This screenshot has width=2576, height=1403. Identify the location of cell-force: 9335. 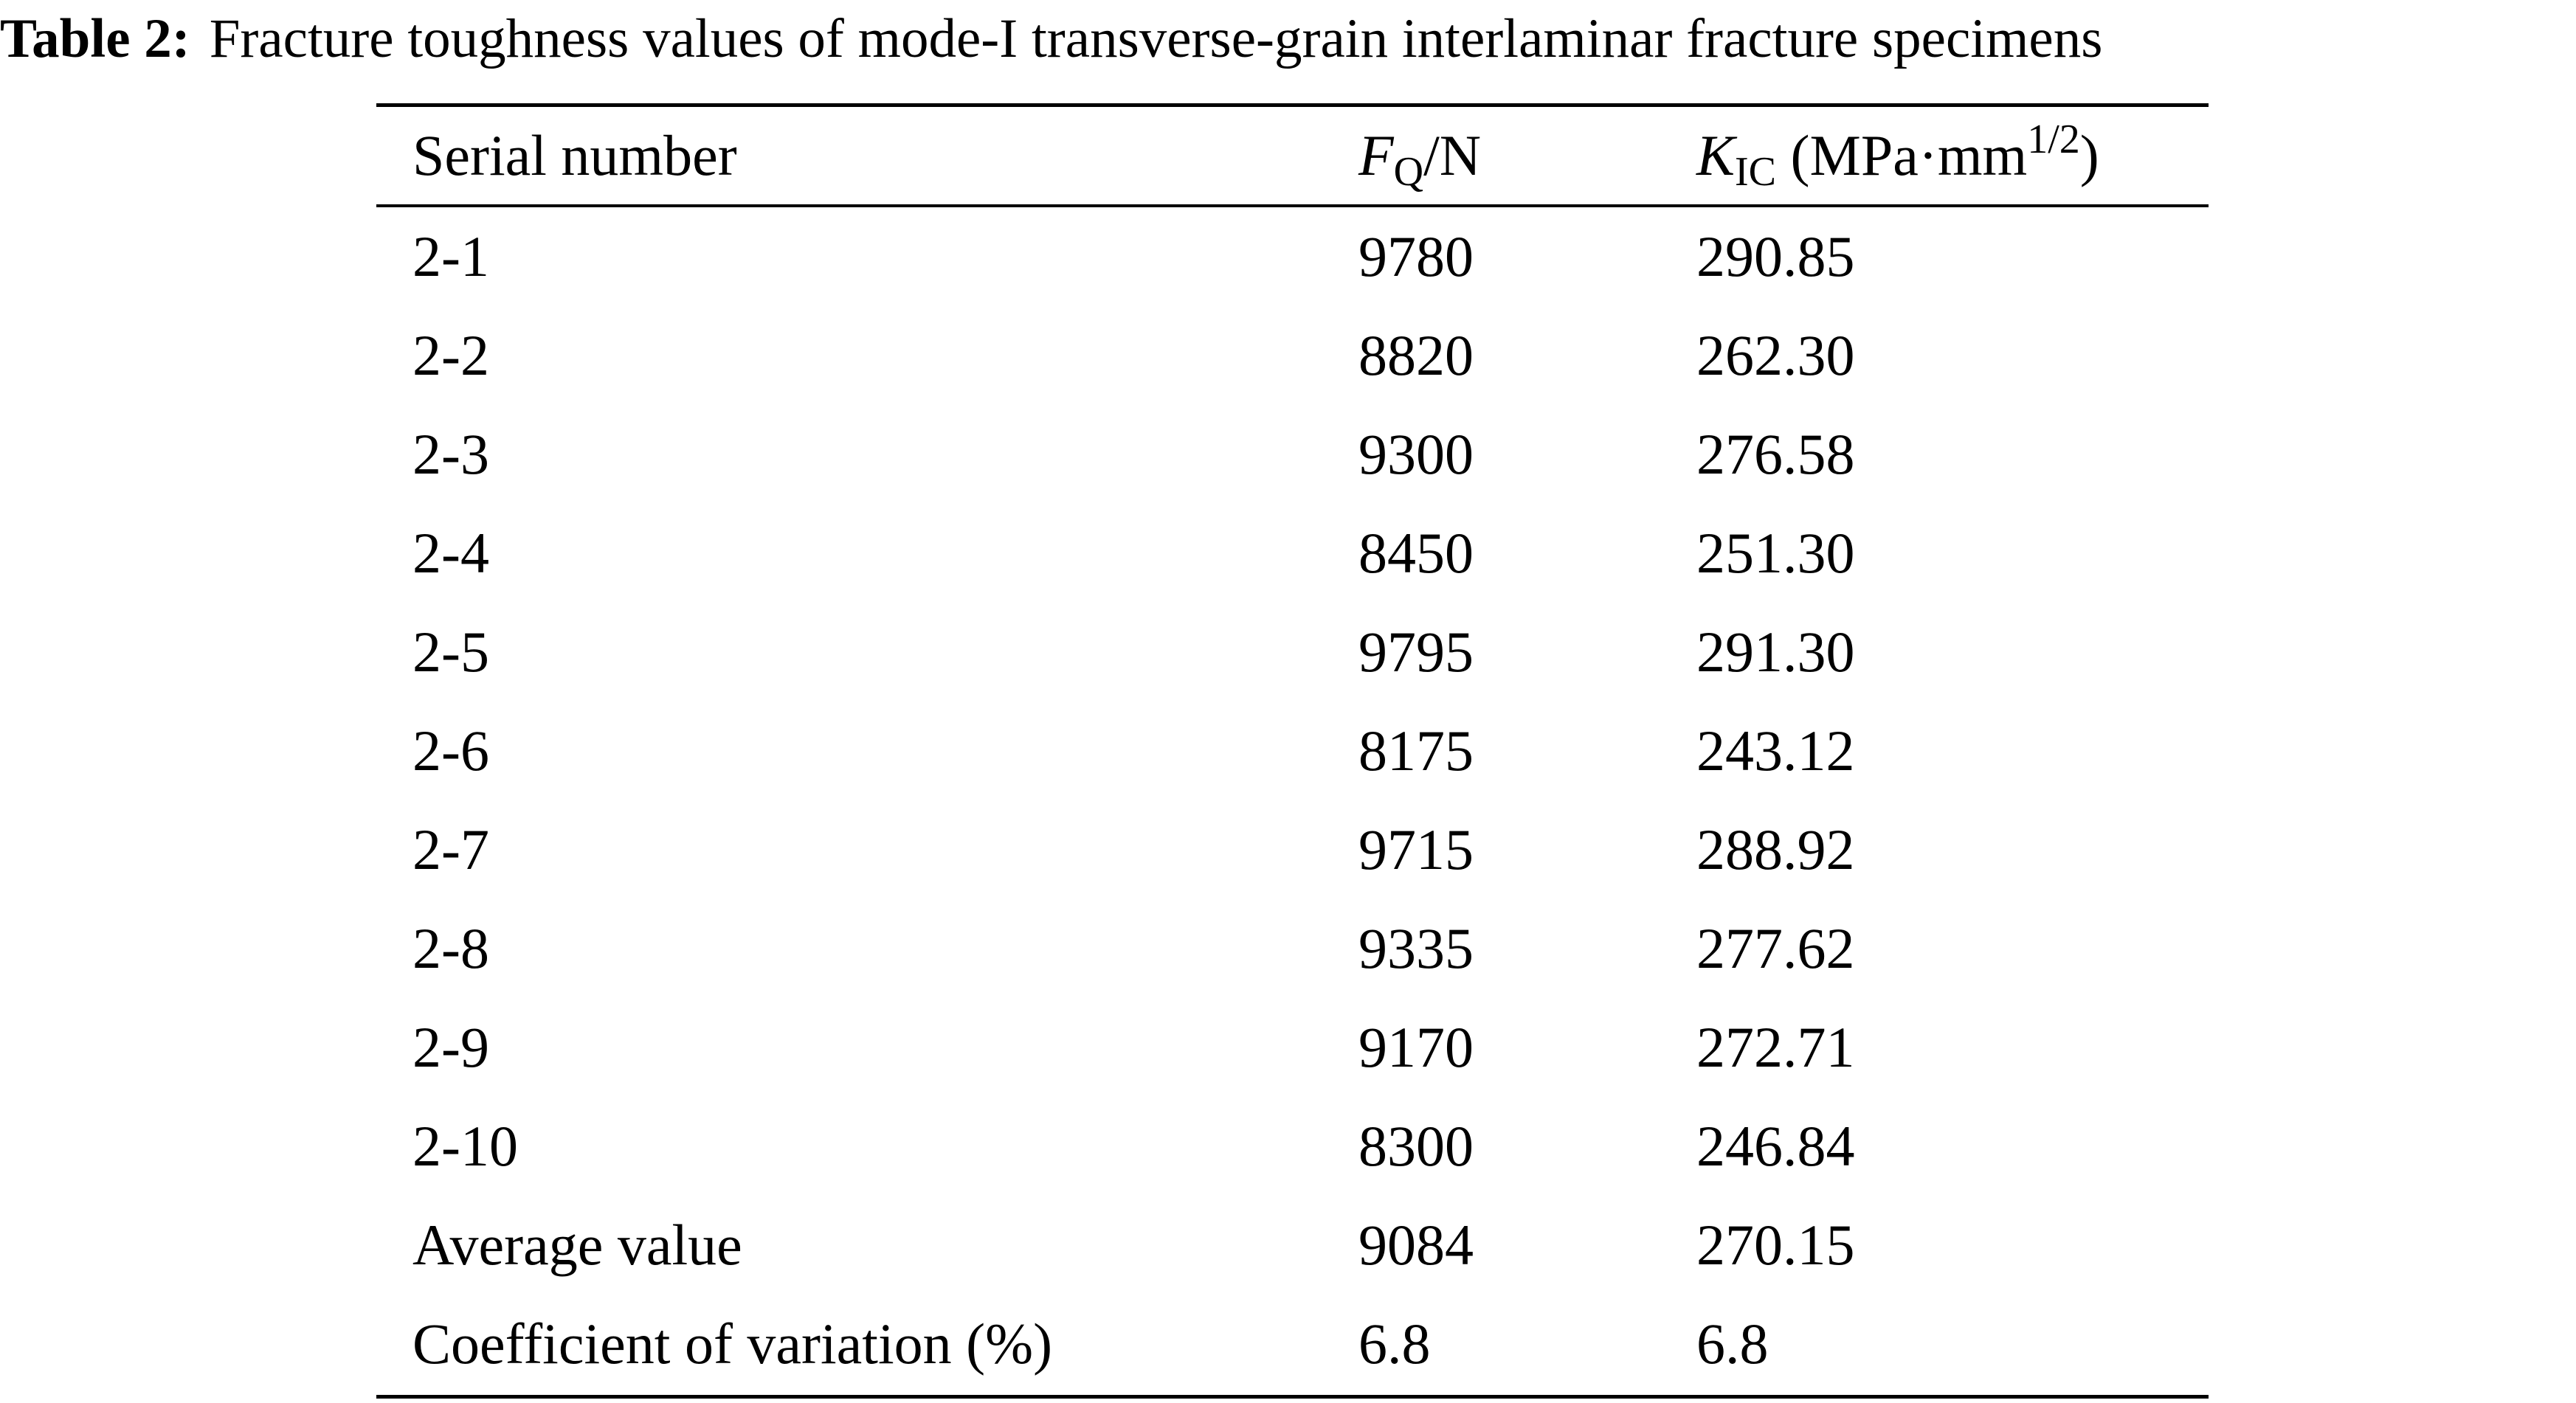
(1416, 948).